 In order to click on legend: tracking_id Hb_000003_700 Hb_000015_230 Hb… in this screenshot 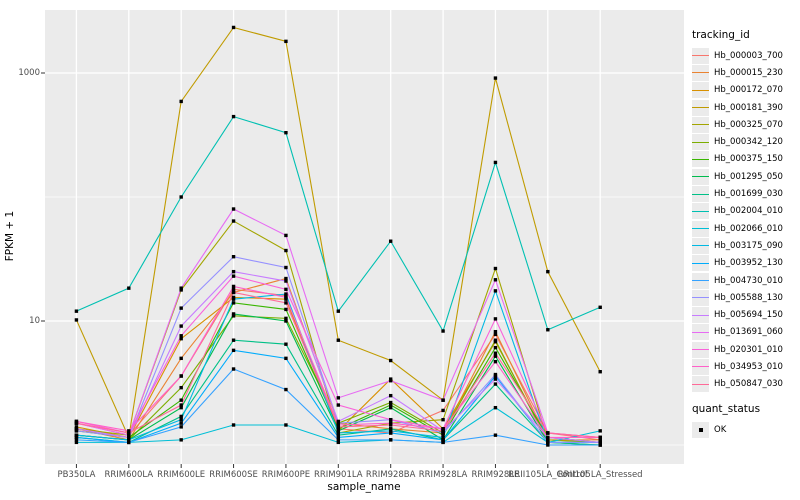, I will do `click(745, 233)`.